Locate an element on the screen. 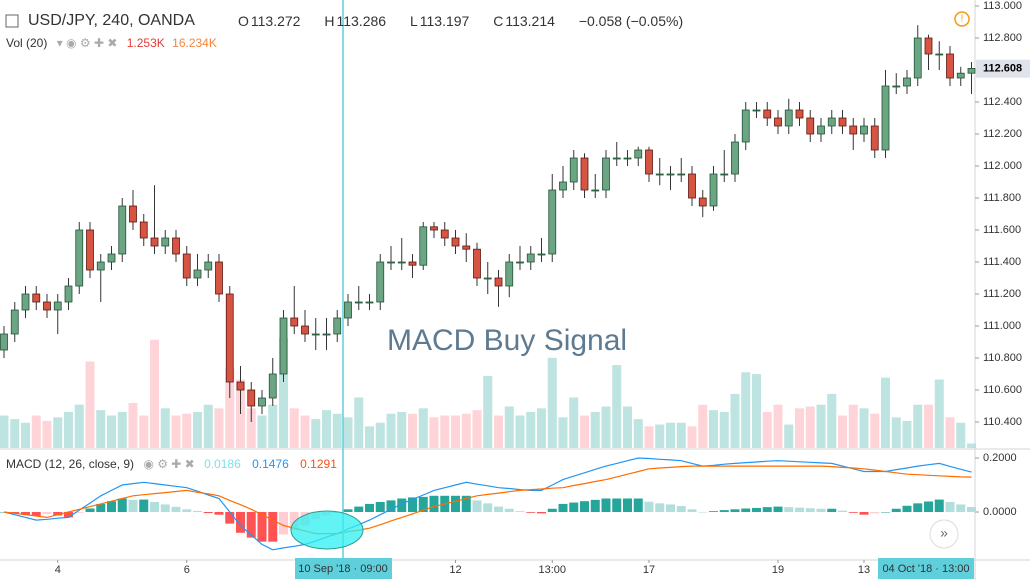 Image resolution: width=1030 pixels, height=580 pixels. ohlc-key: H is located at coordinates (329, 21).